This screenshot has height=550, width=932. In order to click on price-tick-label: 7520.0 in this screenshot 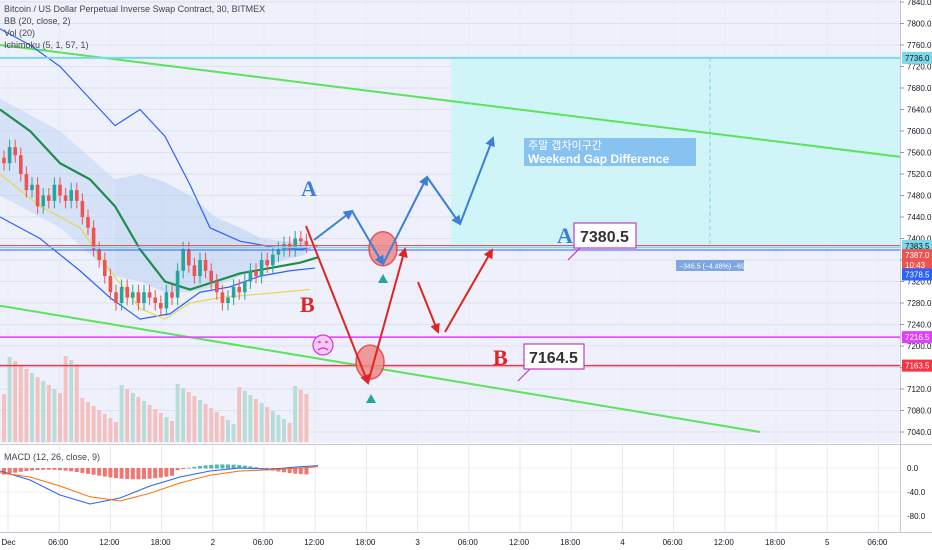, I will do `click(919, 174)`.